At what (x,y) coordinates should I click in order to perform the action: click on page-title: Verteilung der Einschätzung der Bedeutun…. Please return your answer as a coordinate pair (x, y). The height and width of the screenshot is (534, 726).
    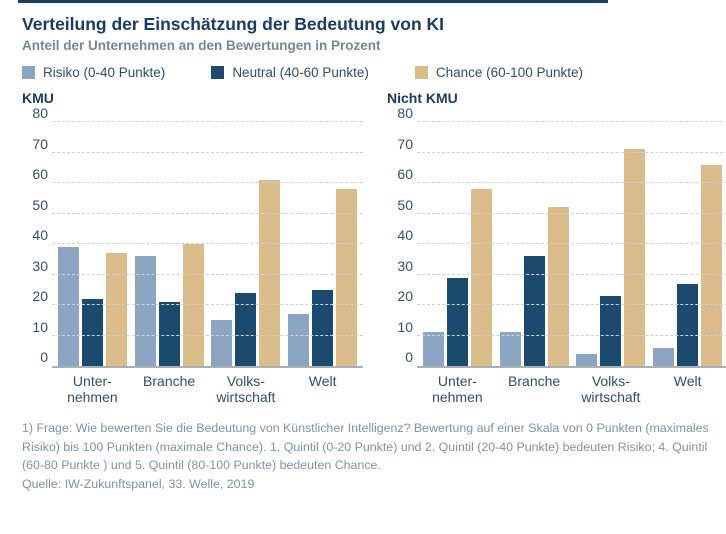
    Looking at the image, I should click on (233, 24).